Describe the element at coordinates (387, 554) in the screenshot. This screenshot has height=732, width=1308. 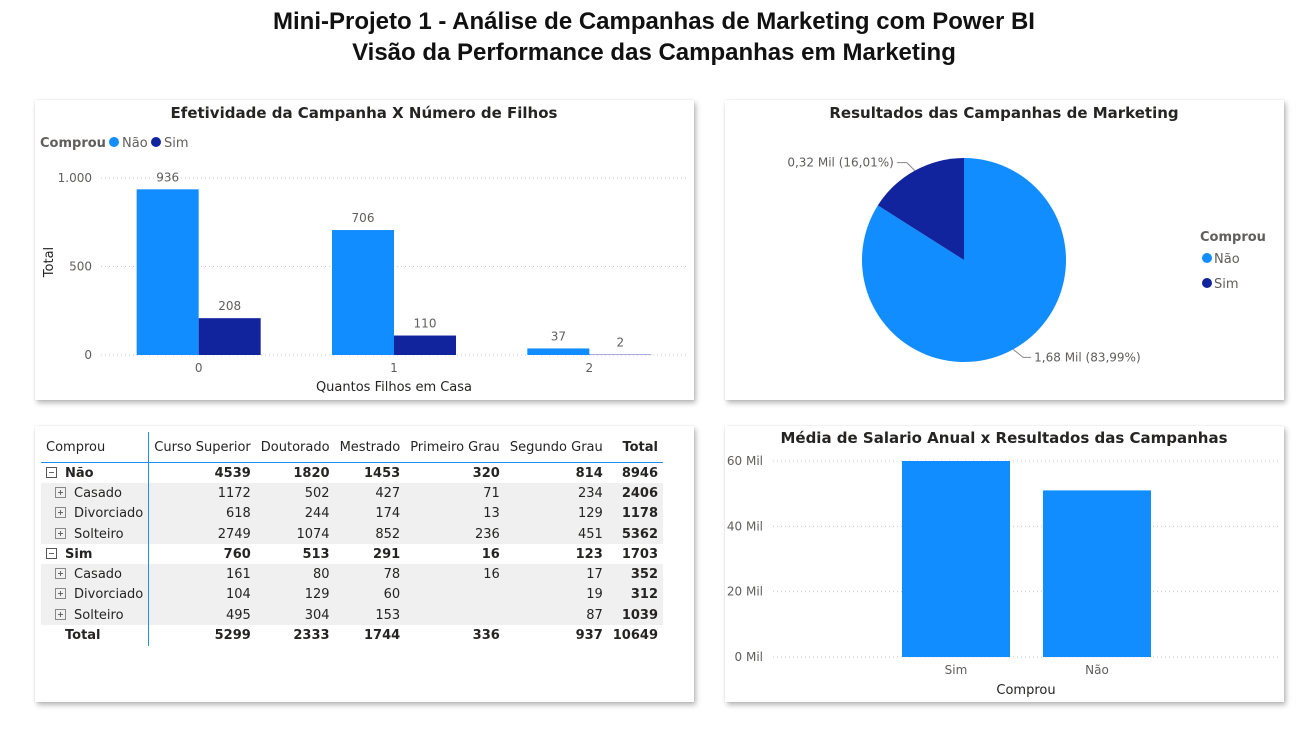
I see `table-cell: 291` at that location.